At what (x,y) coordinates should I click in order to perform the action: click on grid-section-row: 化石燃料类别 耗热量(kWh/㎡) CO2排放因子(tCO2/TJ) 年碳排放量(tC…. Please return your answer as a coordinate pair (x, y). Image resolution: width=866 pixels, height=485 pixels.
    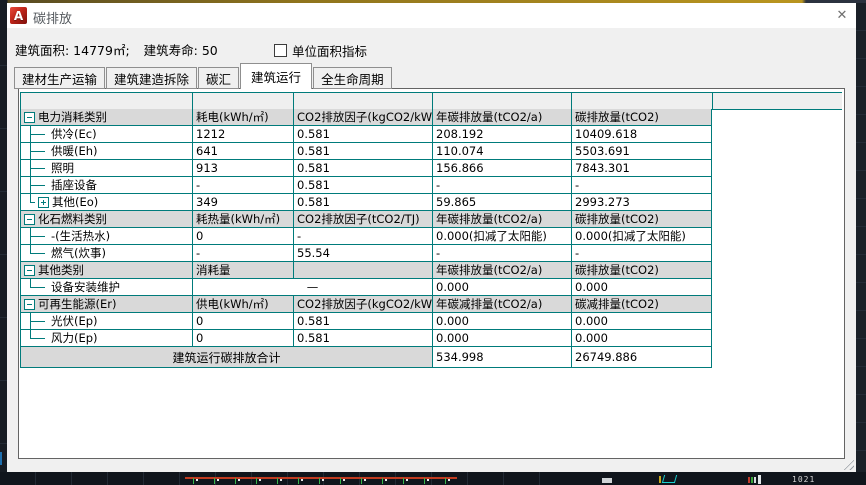
    Looking at the image, I should click on (366, 219).